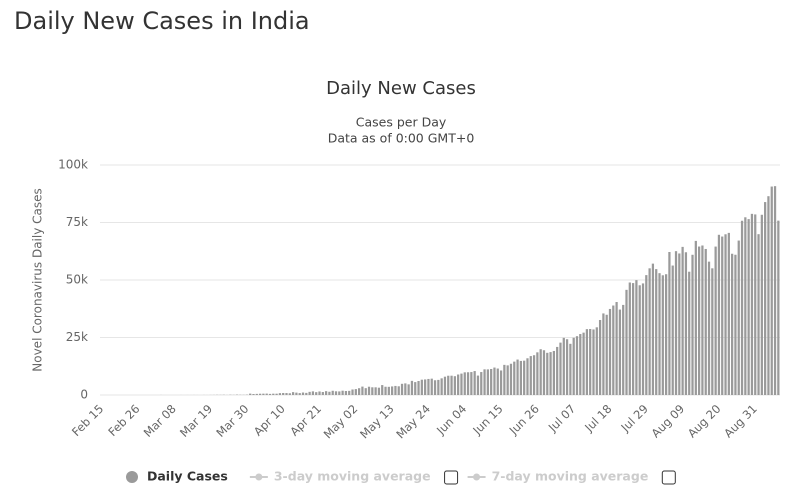  Describe the element at coordinates (352, 476) in the screenshot. I see `legend-label: 3-day moving average` at that location.